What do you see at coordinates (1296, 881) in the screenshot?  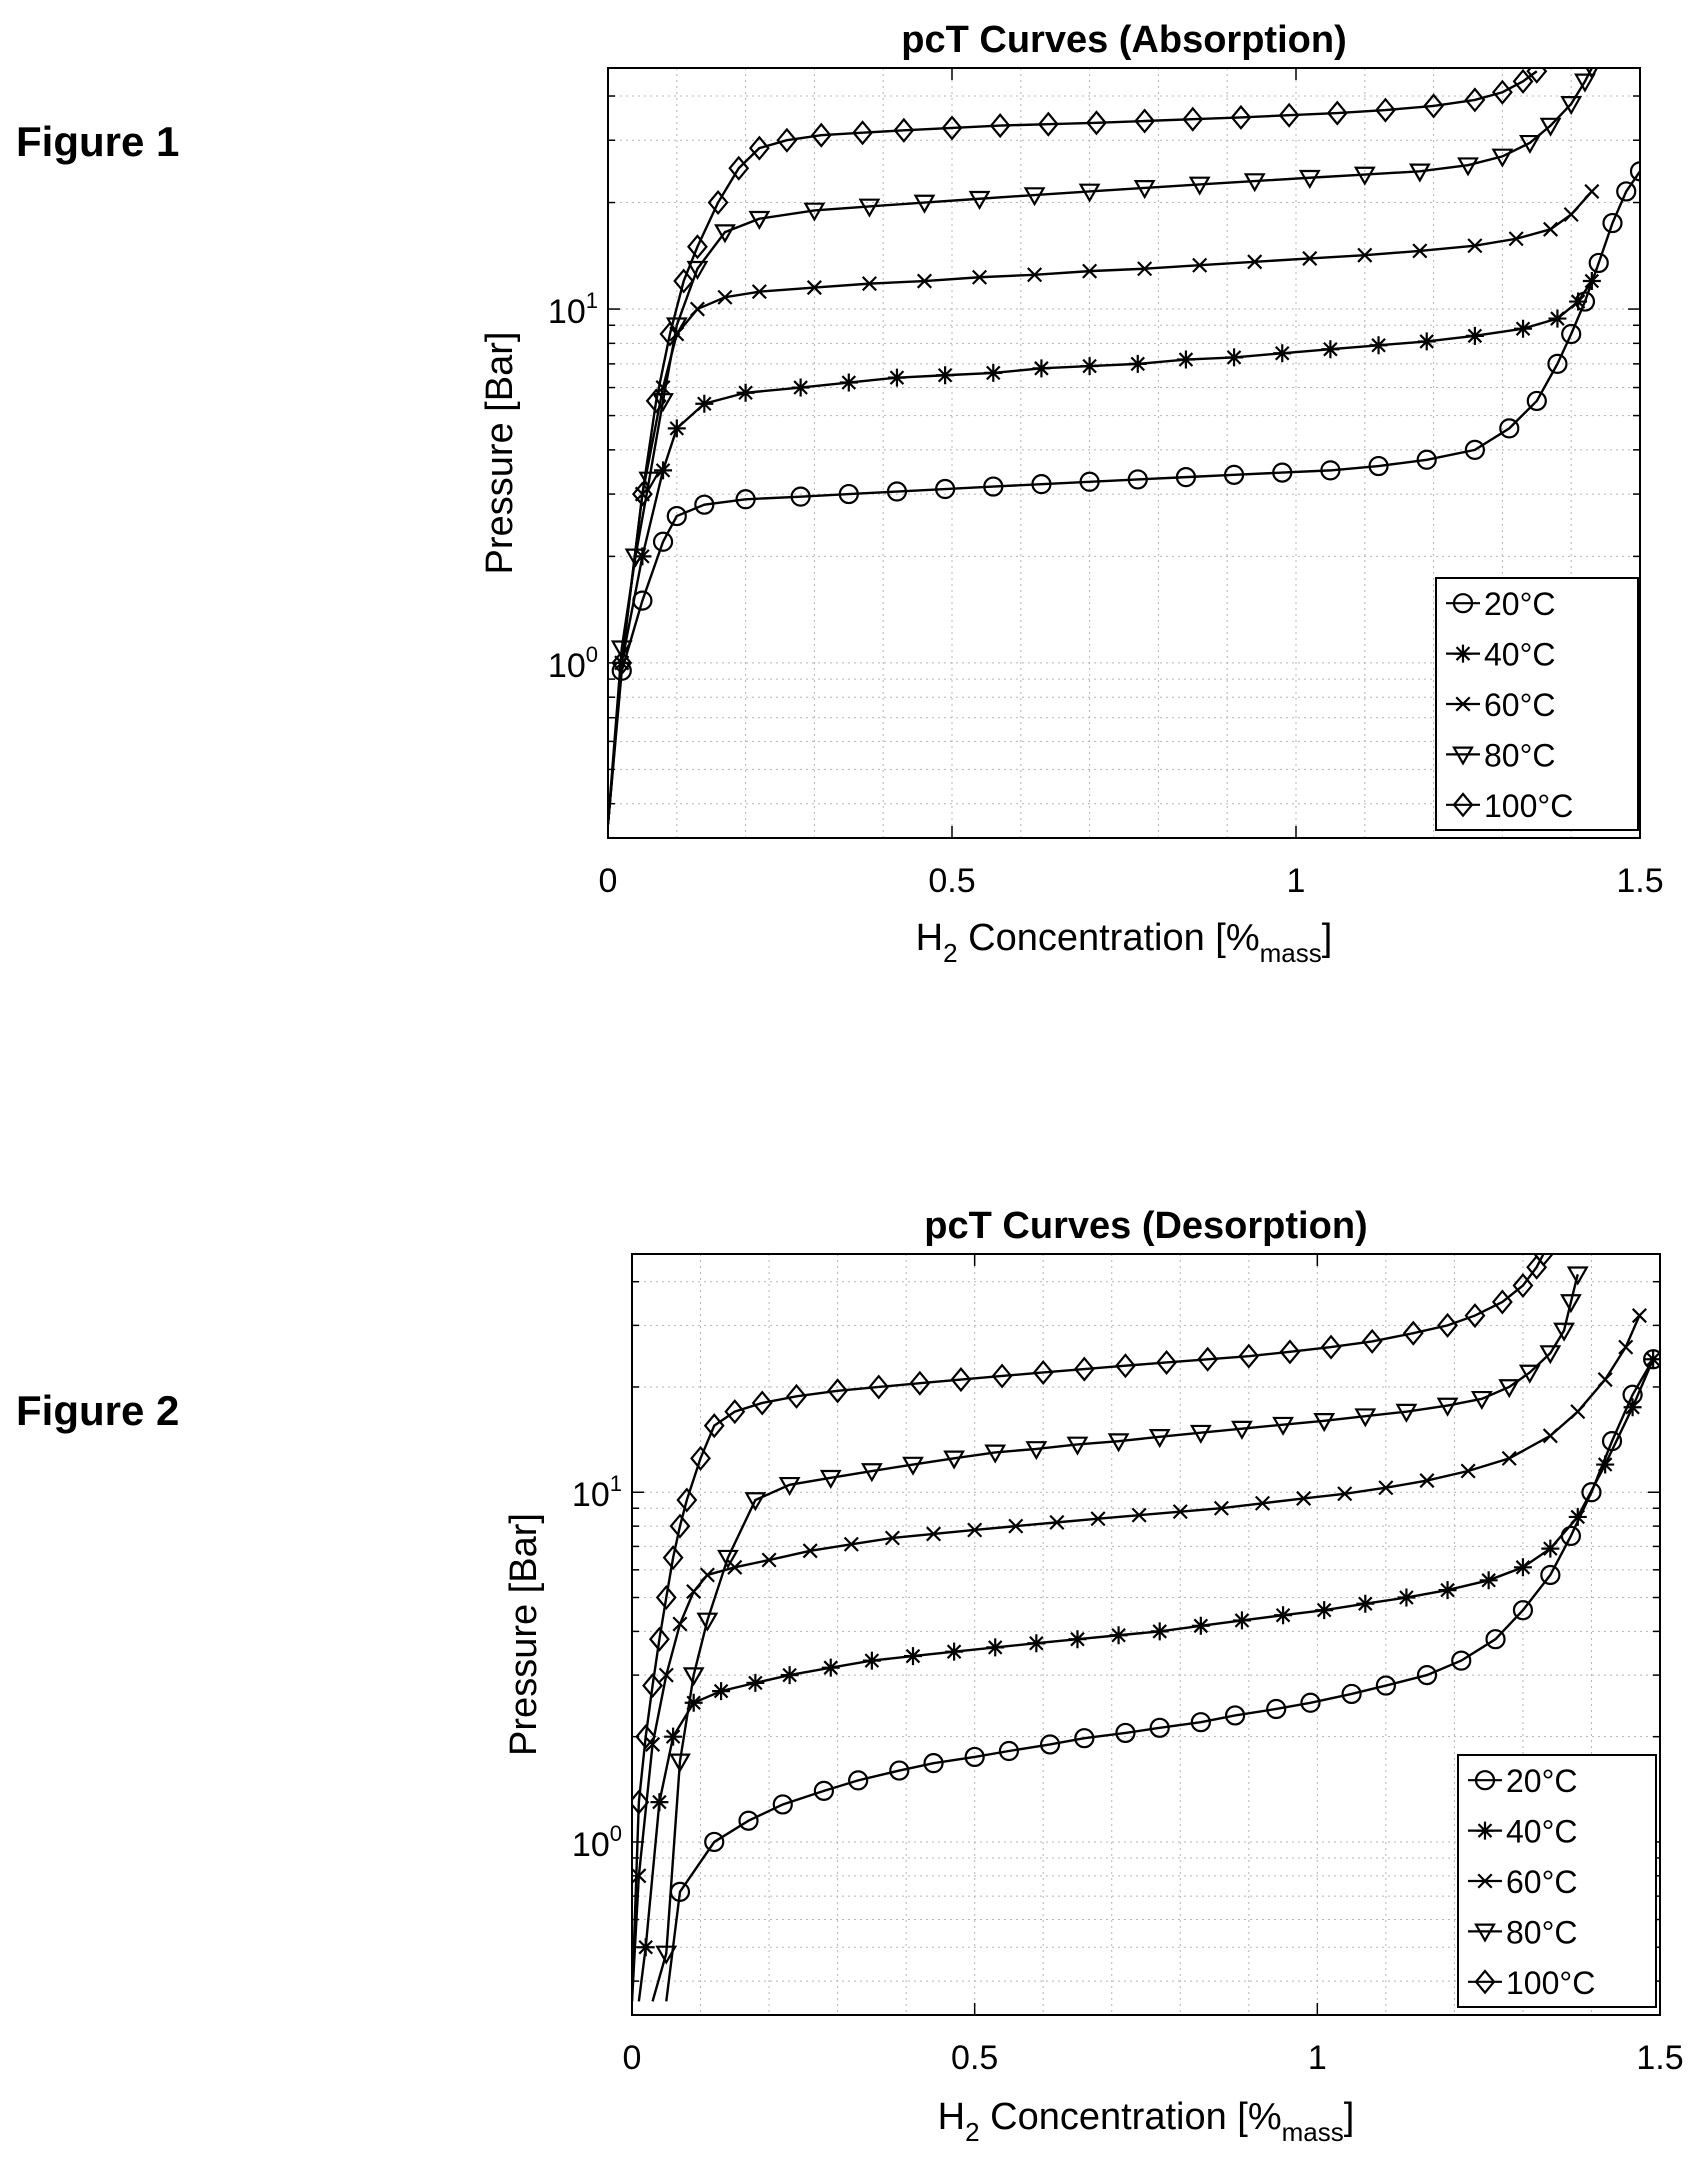 I see `x-tick-label: 1` at bounding box center [1296, 881].